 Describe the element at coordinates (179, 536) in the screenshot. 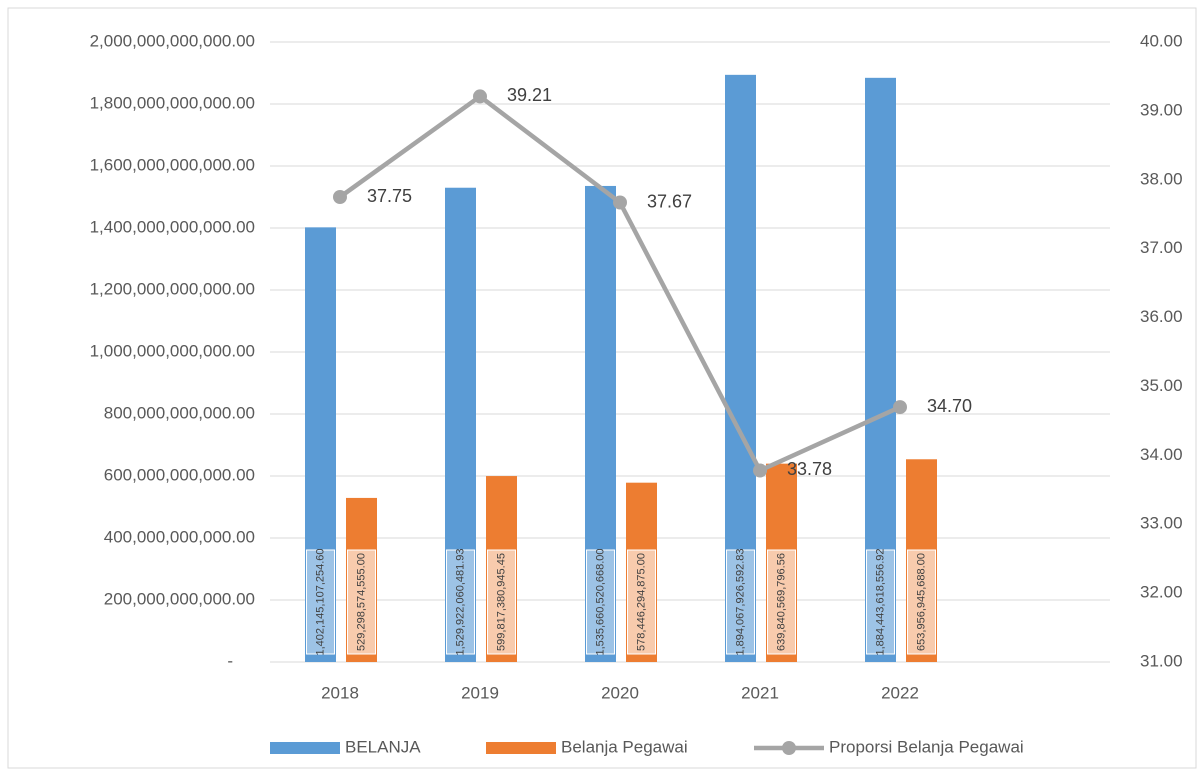

I see `y-tick-label: 400,000,000,000.00` at that location.